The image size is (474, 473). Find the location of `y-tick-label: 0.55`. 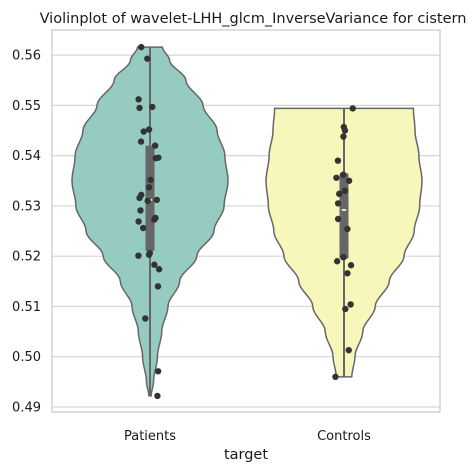

y-tick-label: 0.55 is located at coordinates (26, 106).